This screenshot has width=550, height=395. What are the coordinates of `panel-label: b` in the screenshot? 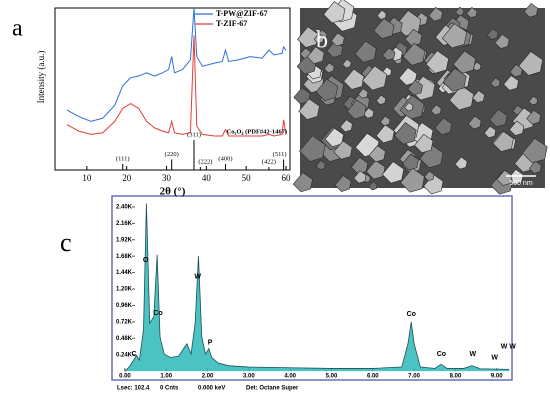 It's located at (322, 41).